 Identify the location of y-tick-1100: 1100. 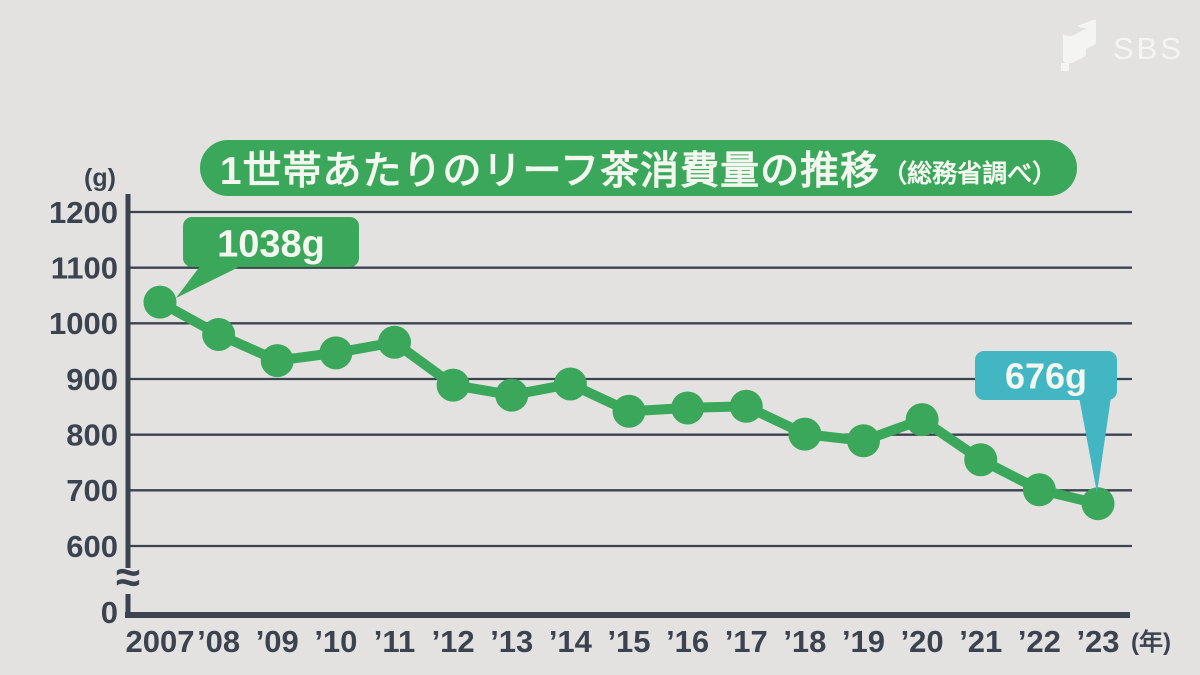
(84, 268).